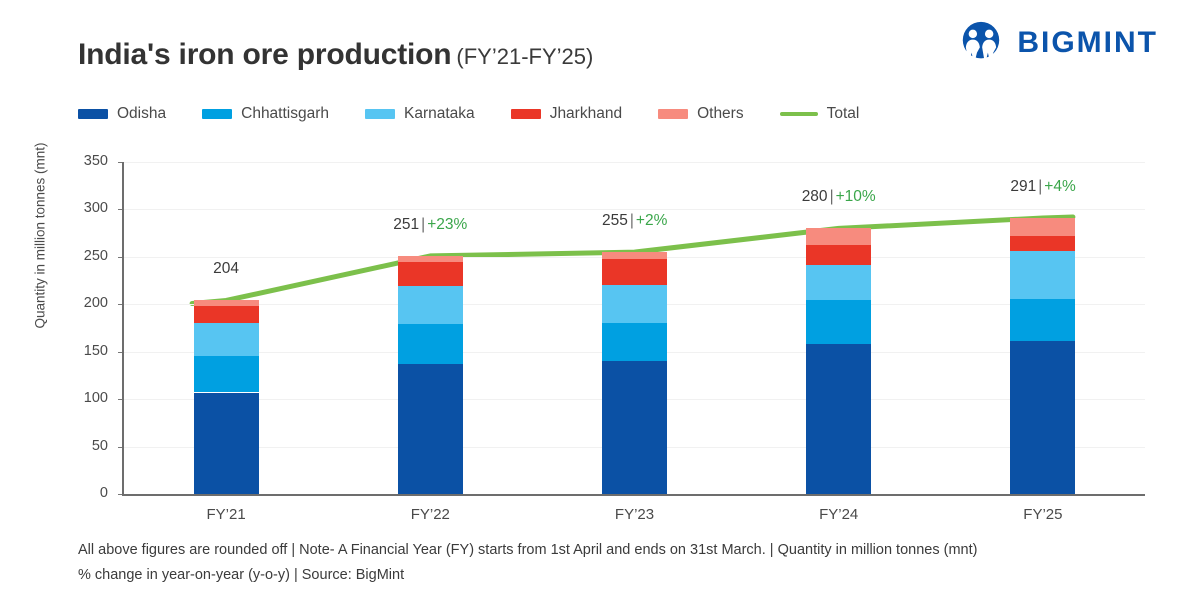 This screenshot has width=1200, height=600. I want to click on legend-item-total: Total, so click(819, 114).